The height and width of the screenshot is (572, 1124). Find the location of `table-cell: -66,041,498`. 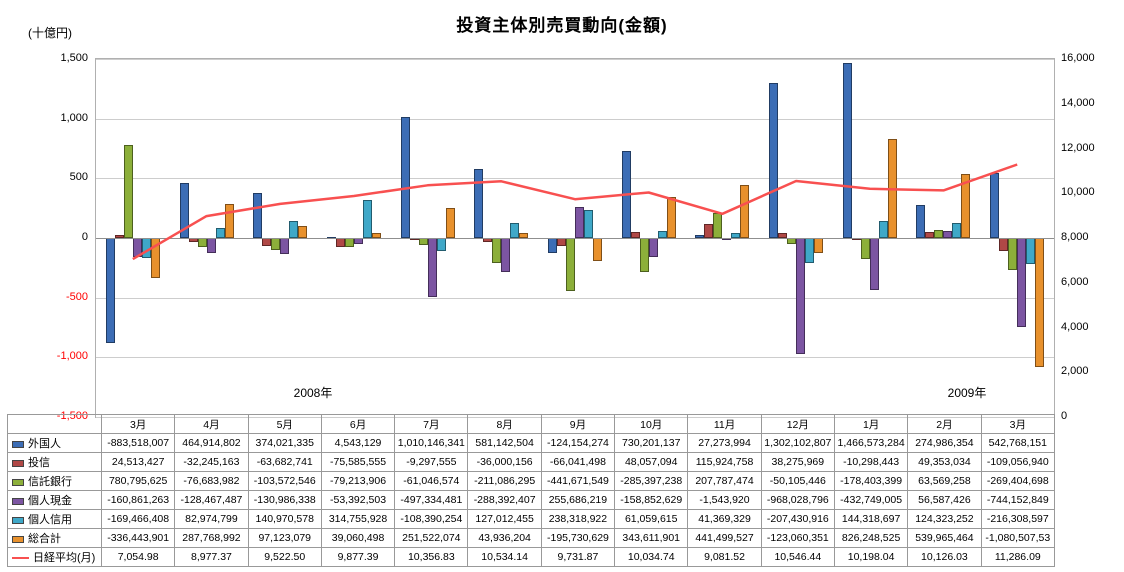

table-cell: -66,041,498 is located at coordinates (578, 462).